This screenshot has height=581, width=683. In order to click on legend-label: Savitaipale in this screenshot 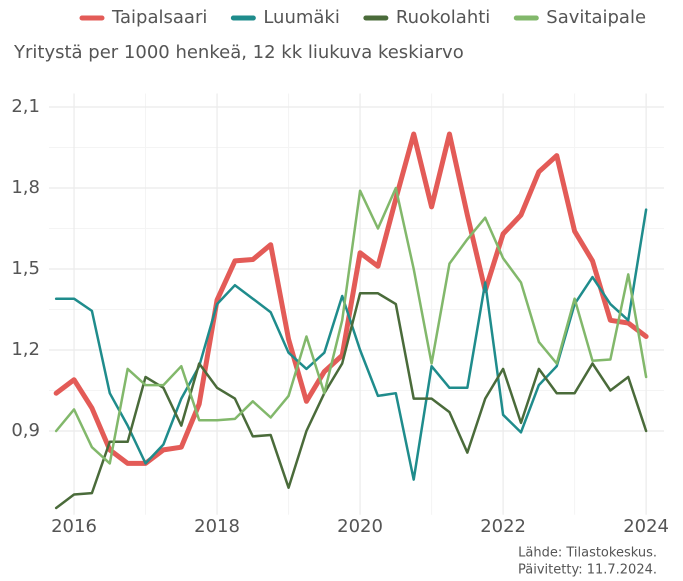, I will do `click(596, 17)`.